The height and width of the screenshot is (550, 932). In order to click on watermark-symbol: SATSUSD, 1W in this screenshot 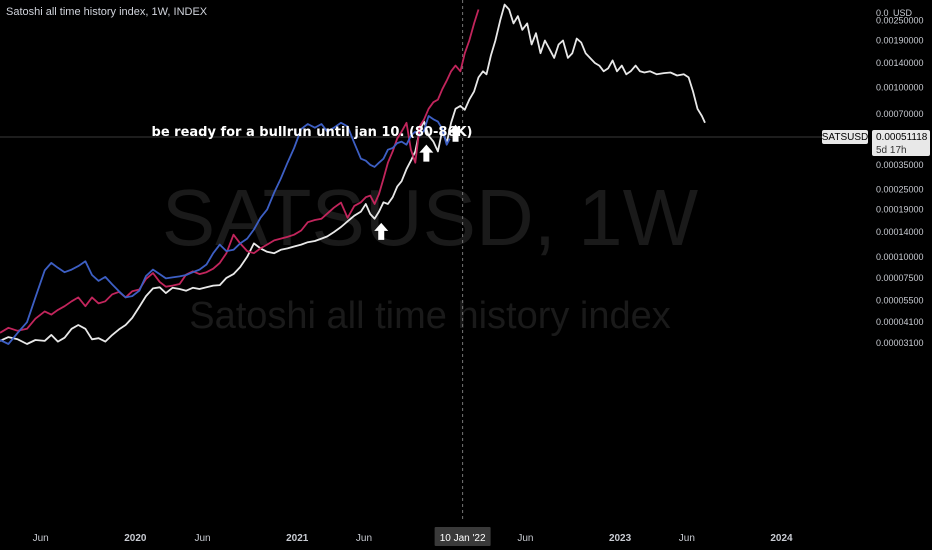, I will do `click(430, 217)`.